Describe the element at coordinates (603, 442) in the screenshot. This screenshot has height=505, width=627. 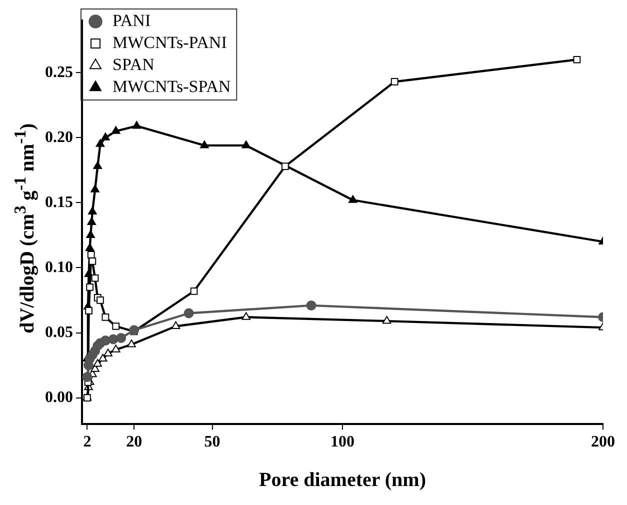
I see `x-tick-label: 200` at that location.